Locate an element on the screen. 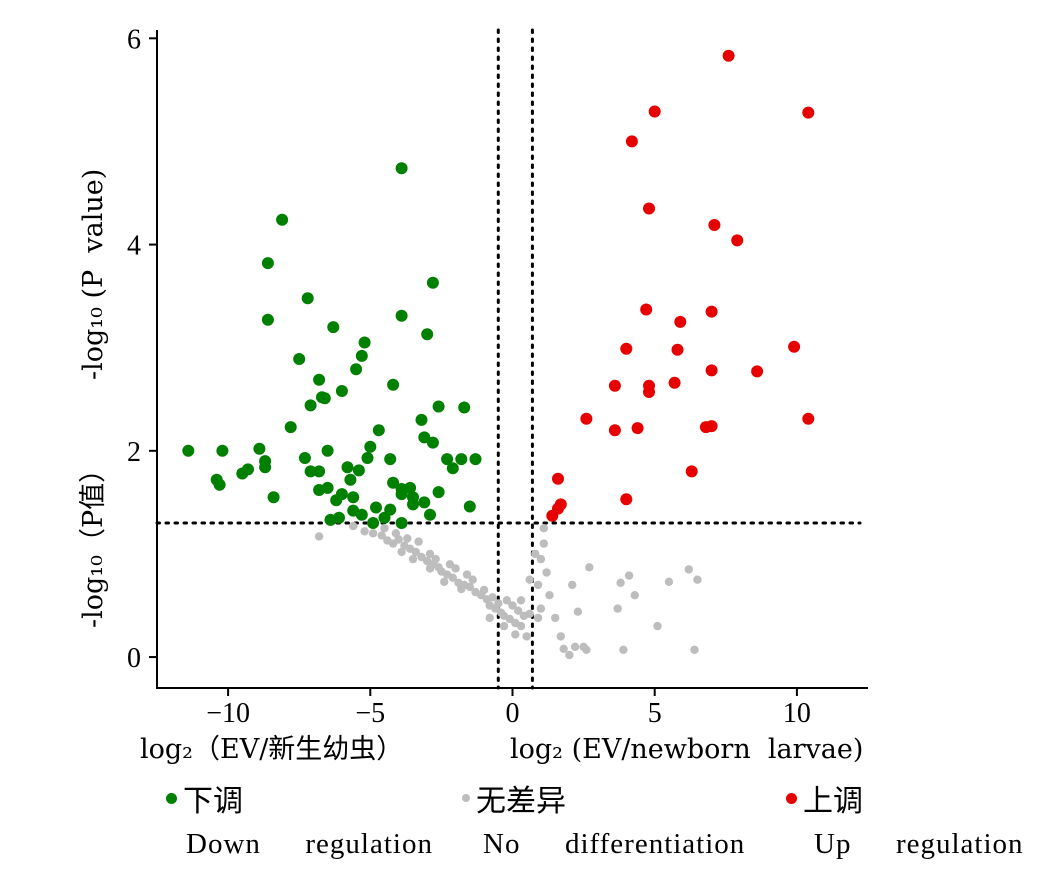 Image resolution: width=1045 pixels, height=869 pixels. legend-marker-up is located at coordinates (791, 798).